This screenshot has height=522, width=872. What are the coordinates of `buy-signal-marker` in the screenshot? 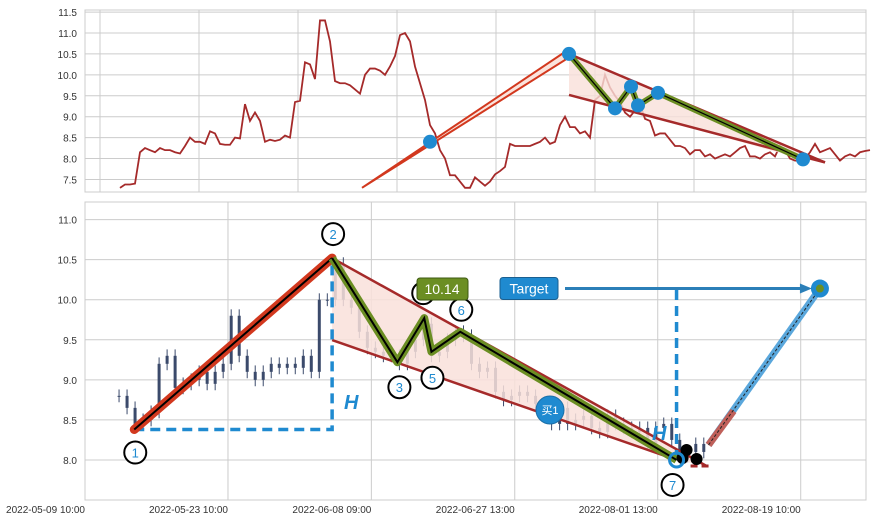 It's located at (550, 410).